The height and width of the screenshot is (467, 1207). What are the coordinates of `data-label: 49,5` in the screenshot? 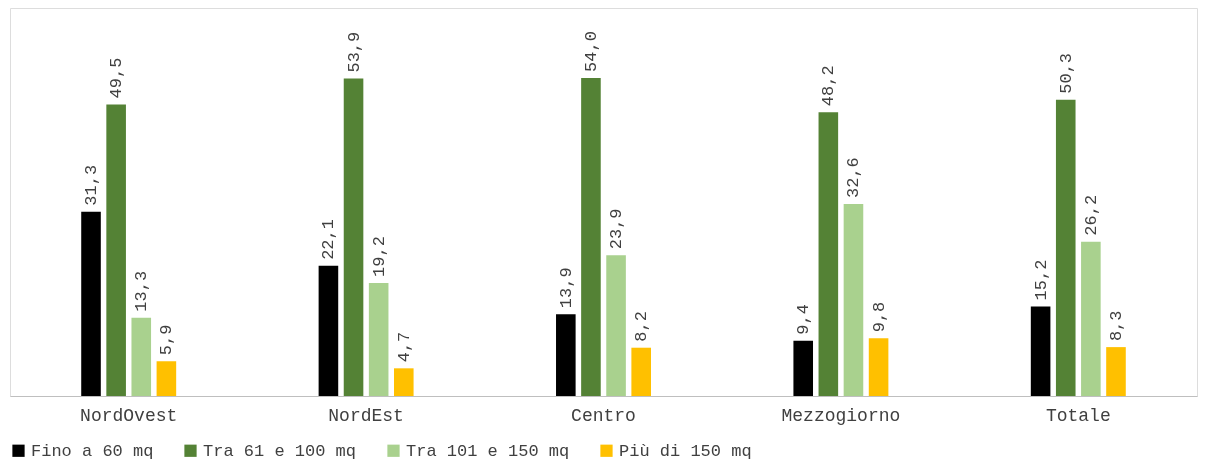 It's located at (117, 78).